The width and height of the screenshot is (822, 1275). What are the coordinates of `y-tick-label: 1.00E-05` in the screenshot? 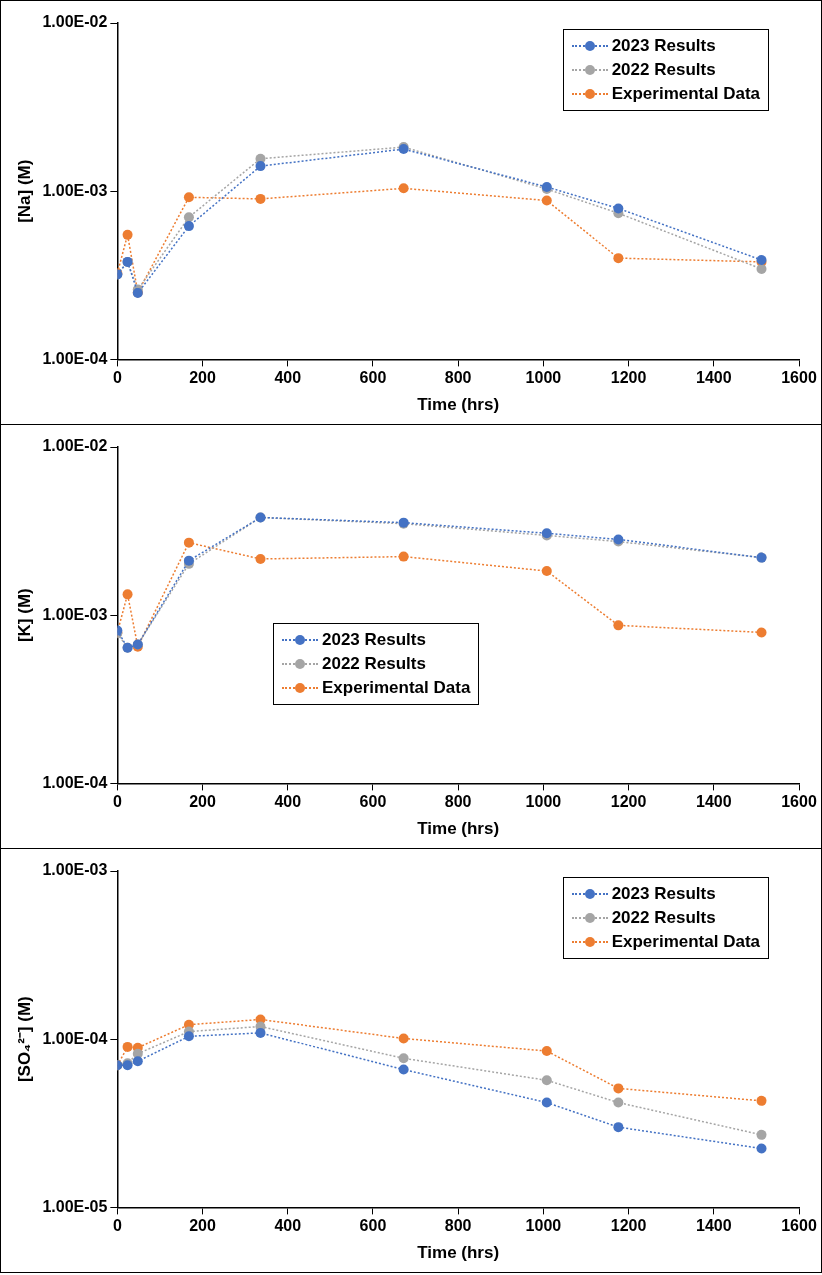 It's located at (75, 1206).